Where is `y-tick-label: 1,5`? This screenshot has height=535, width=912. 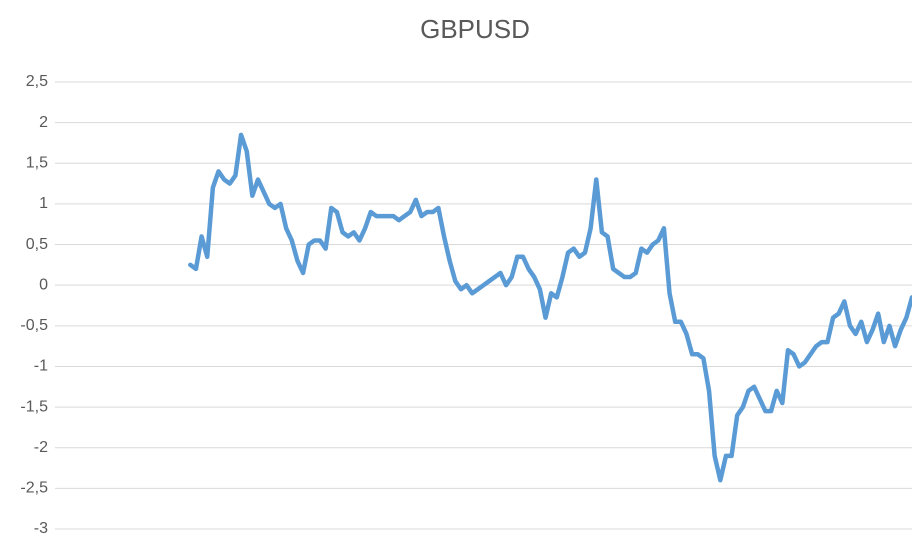 y-tick-label: 1,5 is located at coordinates (37, 162).